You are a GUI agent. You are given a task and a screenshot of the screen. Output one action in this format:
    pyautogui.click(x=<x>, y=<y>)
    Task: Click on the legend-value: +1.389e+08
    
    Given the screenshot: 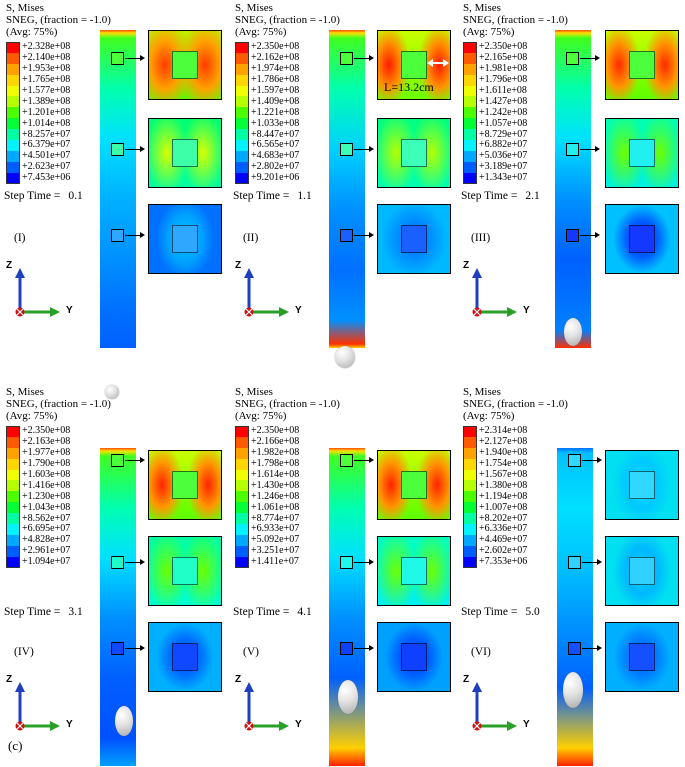 What is the action you would take?
    pyautogui.click(x=46, y=101)
    